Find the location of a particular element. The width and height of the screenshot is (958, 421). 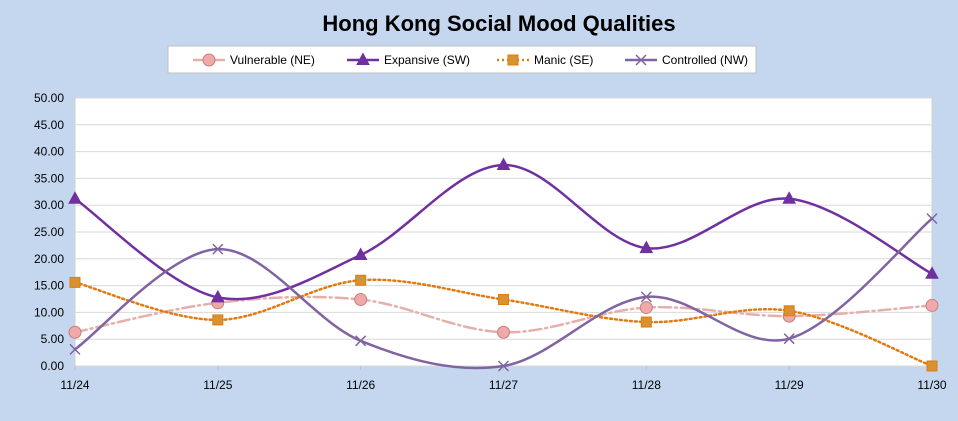

y-tick-label: 0.00 is located at coordinates (53, 366).